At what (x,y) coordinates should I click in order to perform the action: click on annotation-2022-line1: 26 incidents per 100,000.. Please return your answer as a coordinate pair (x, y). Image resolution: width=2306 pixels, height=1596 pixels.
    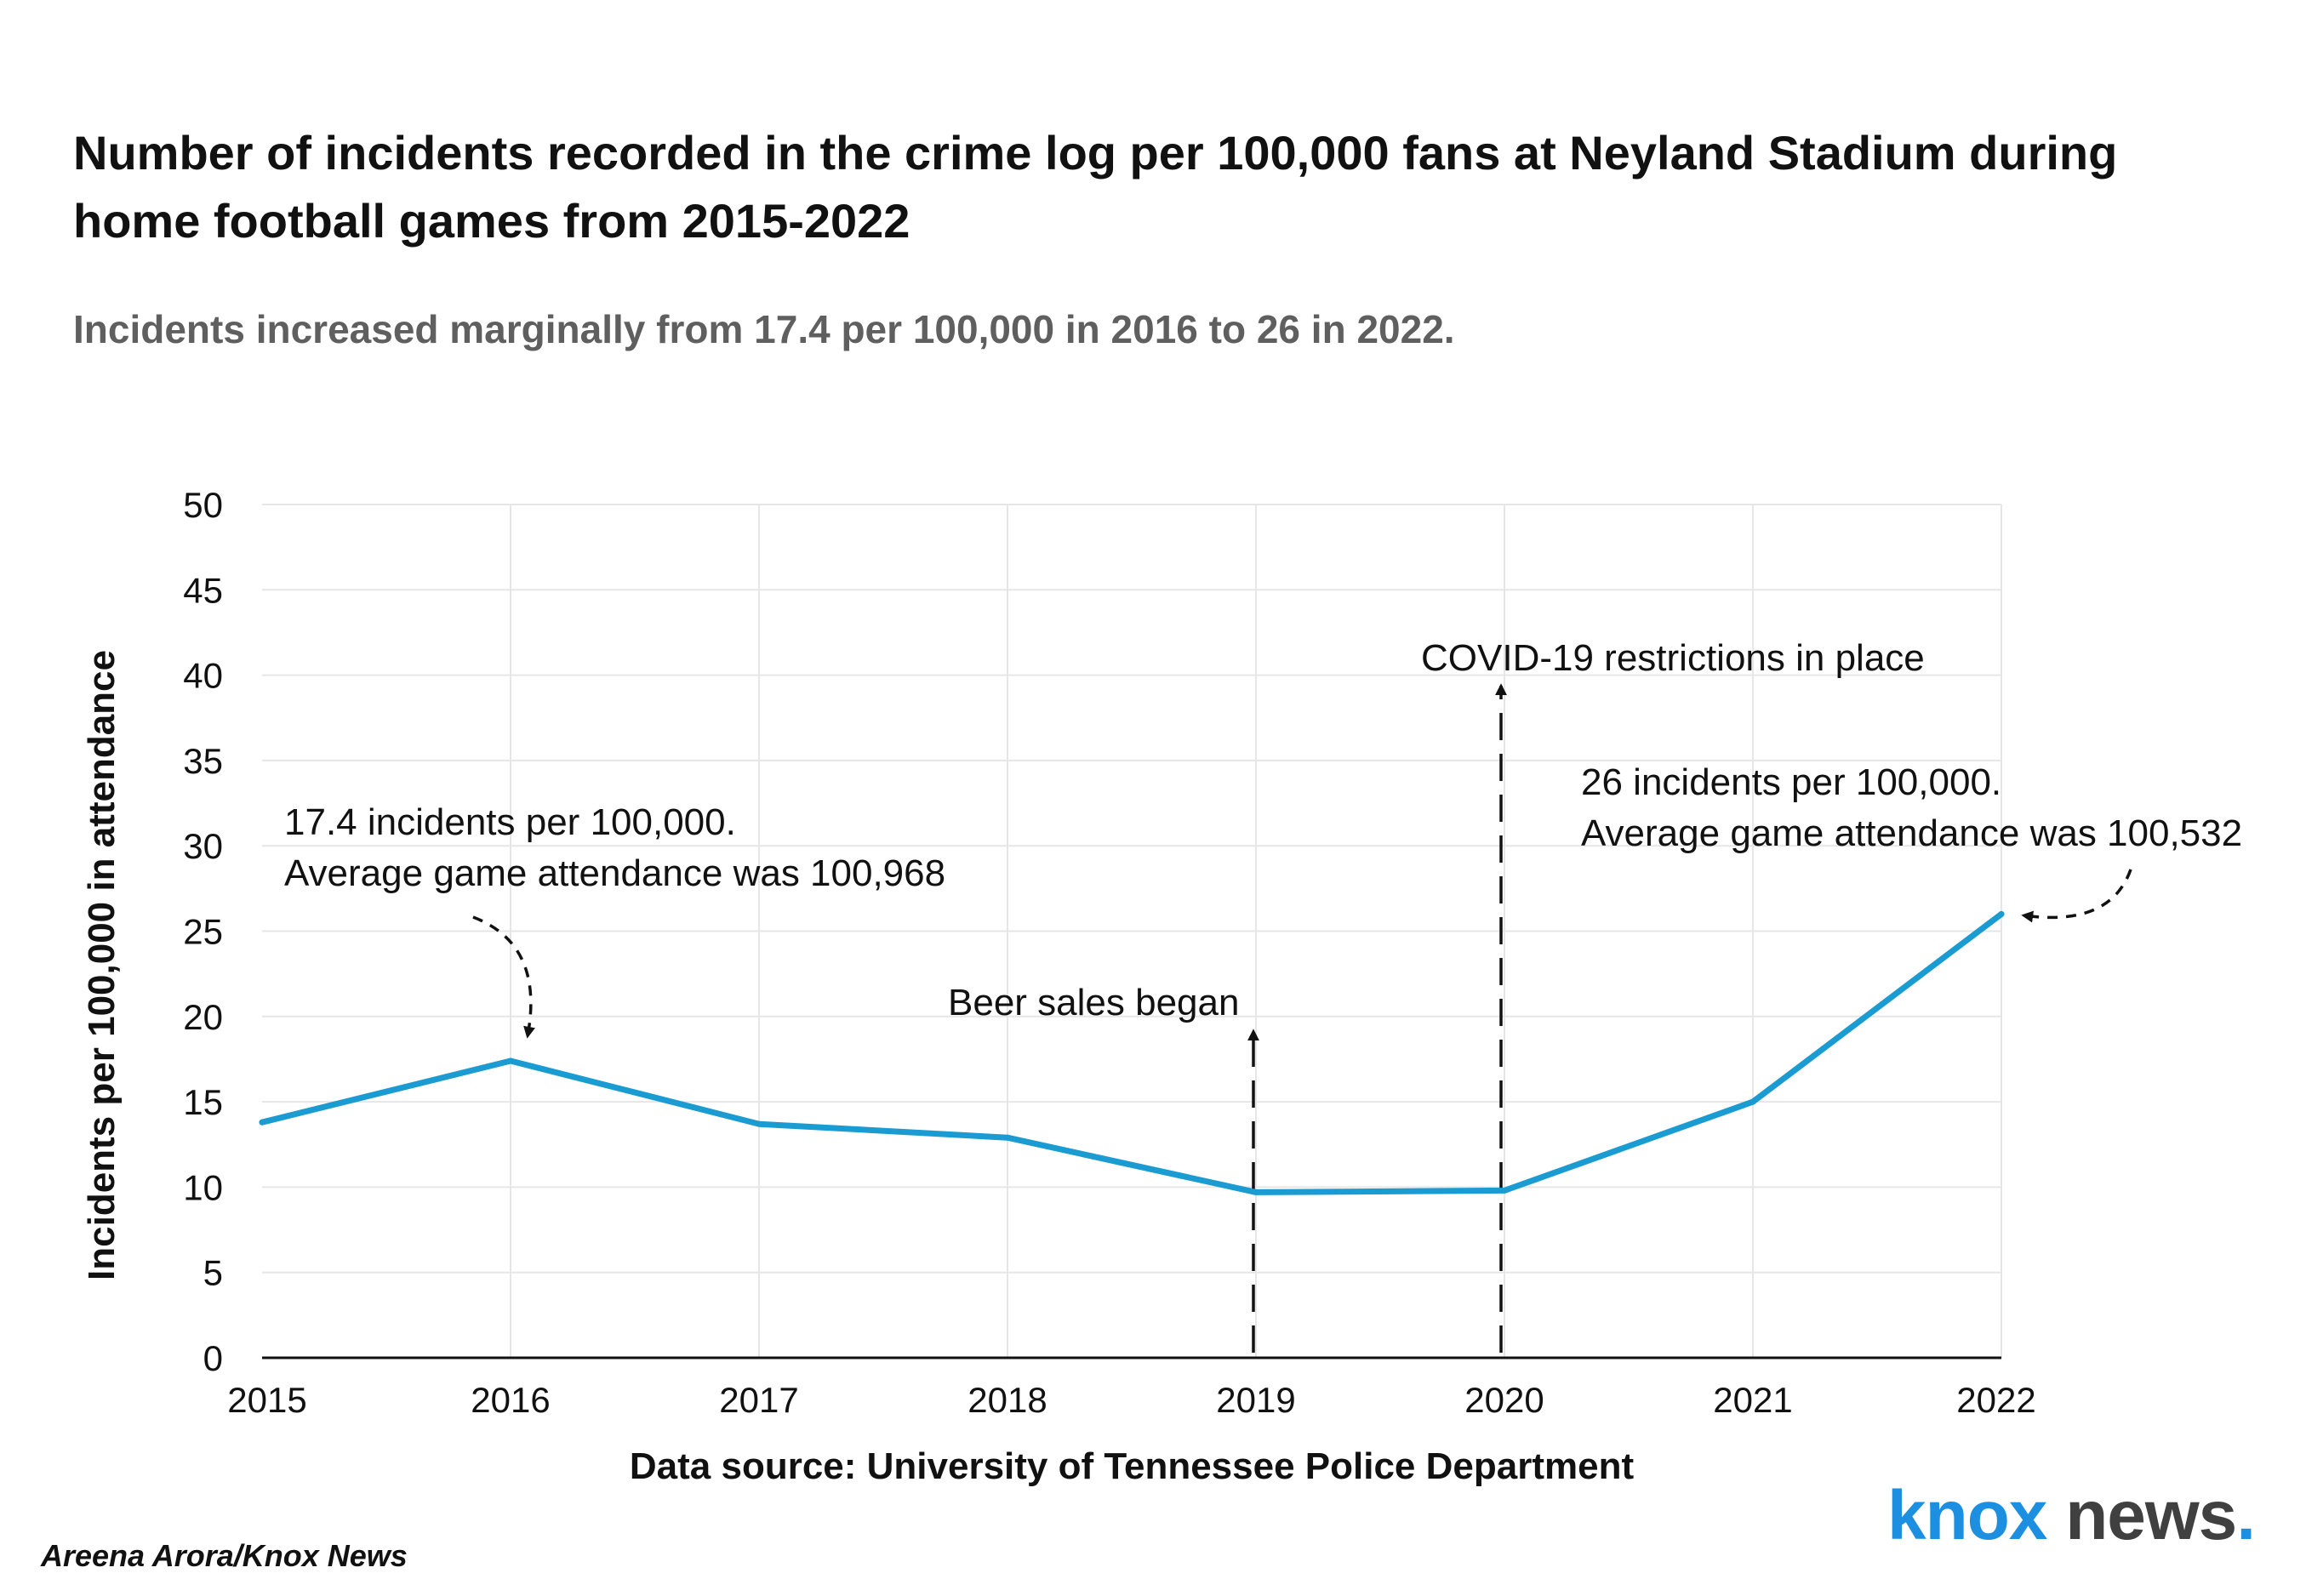
    Looking at the image, I should click on (1791, 782).